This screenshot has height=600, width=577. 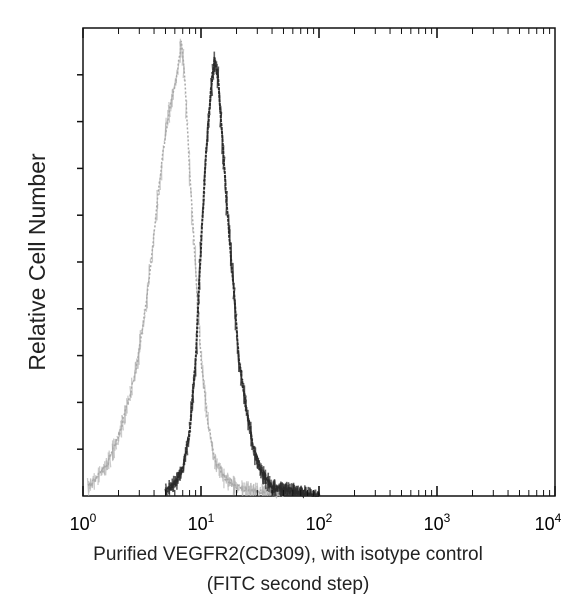 What do you see at coordinates (288, 584) in the screenshot?
I see `x-axis-title-line-2: (FITC second step)` at bounding box center [288, 584].